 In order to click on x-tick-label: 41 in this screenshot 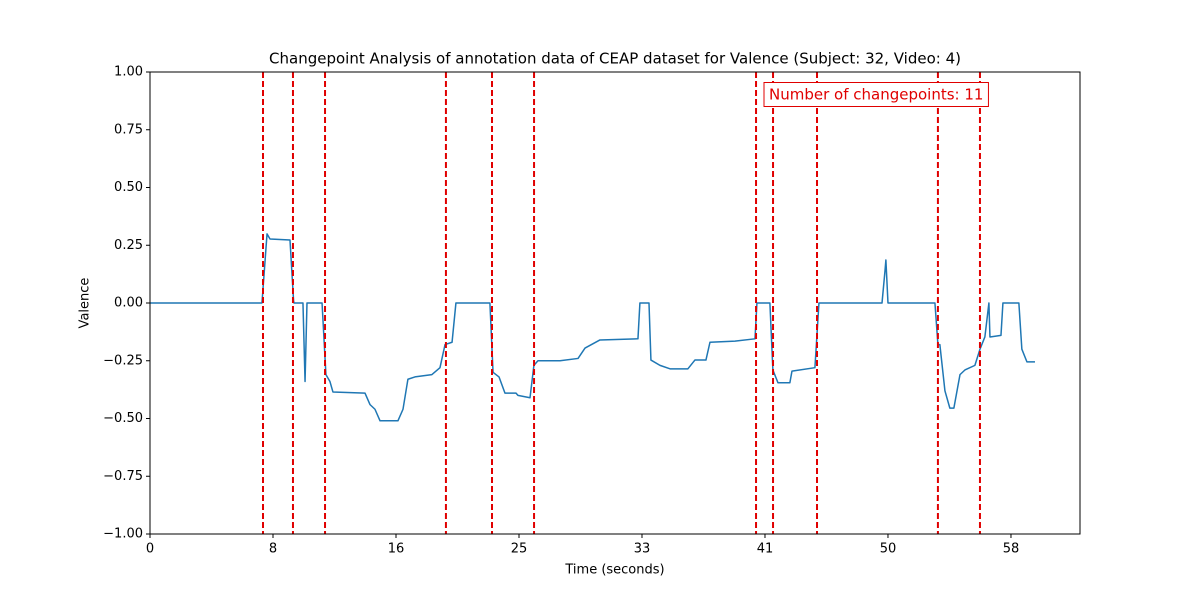, I will do `click(765, 549)`.